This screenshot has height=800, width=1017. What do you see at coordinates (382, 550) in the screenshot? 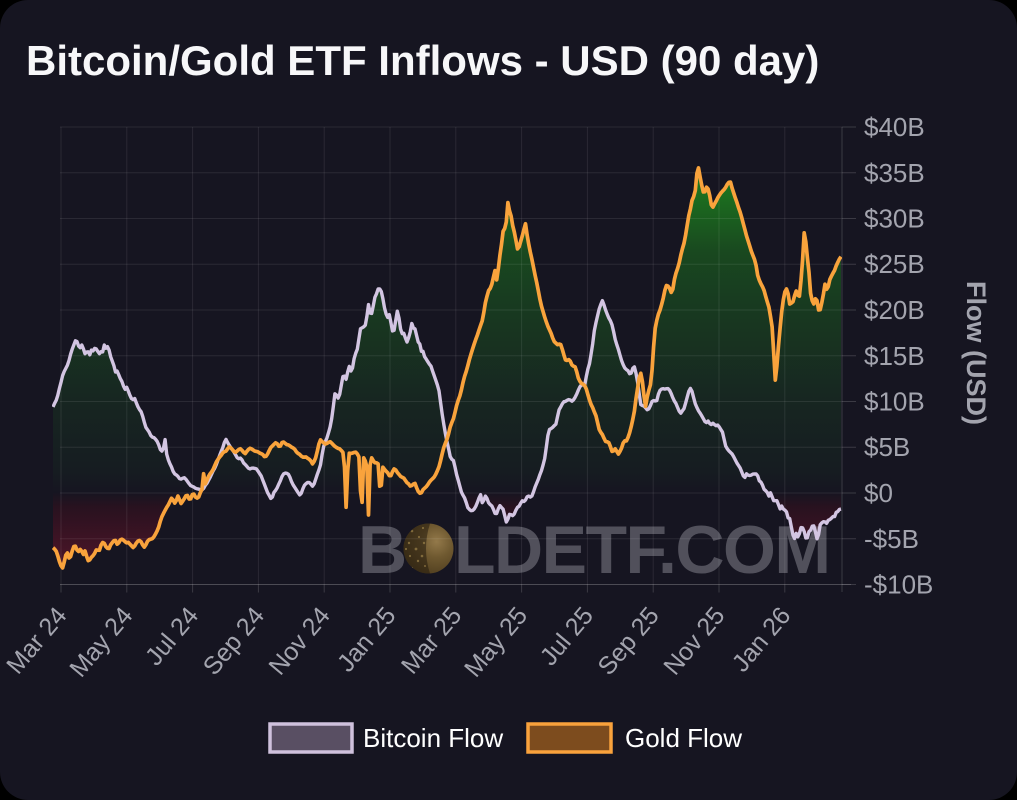
I see `svg-text: B` at bounding box center [382, 550].